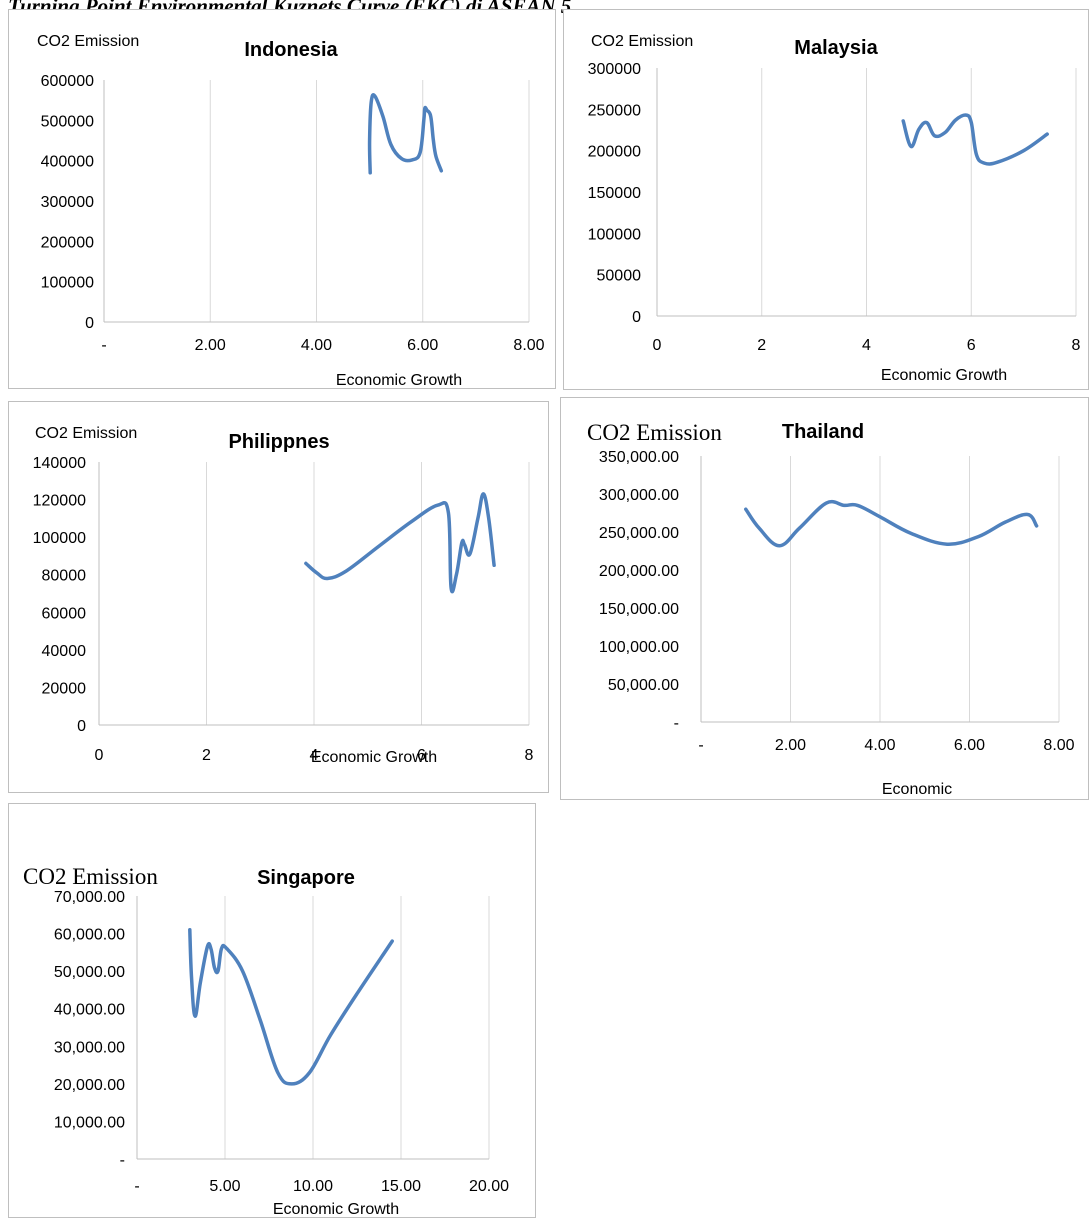 The height and width of the screenshot is (1219, 1089). I want to click on y-tick-label: 600000, so click(67, 81).